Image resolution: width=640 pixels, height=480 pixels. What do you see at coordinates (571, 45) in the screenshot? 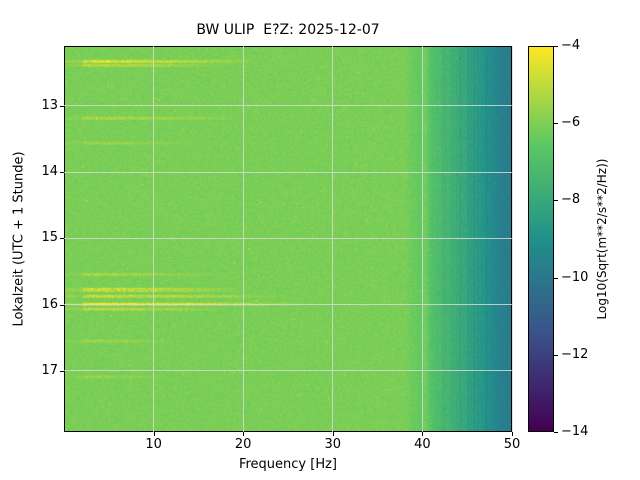
I see `colorbar-tick-label: −4` at bounding box center [571, 45].